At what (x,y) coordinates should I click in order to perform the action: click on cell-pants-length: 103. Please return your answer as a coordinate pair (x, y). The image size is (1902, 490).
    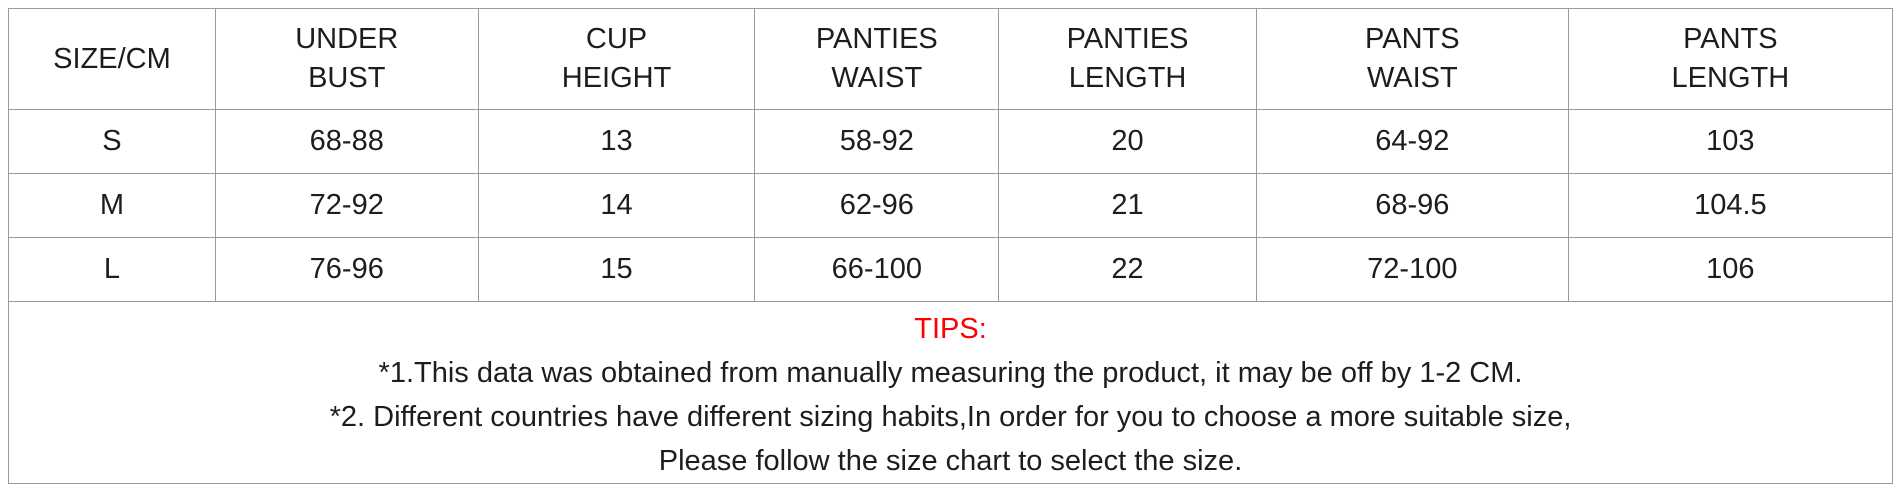
    Looking at the image, I should click on (1730, 141).